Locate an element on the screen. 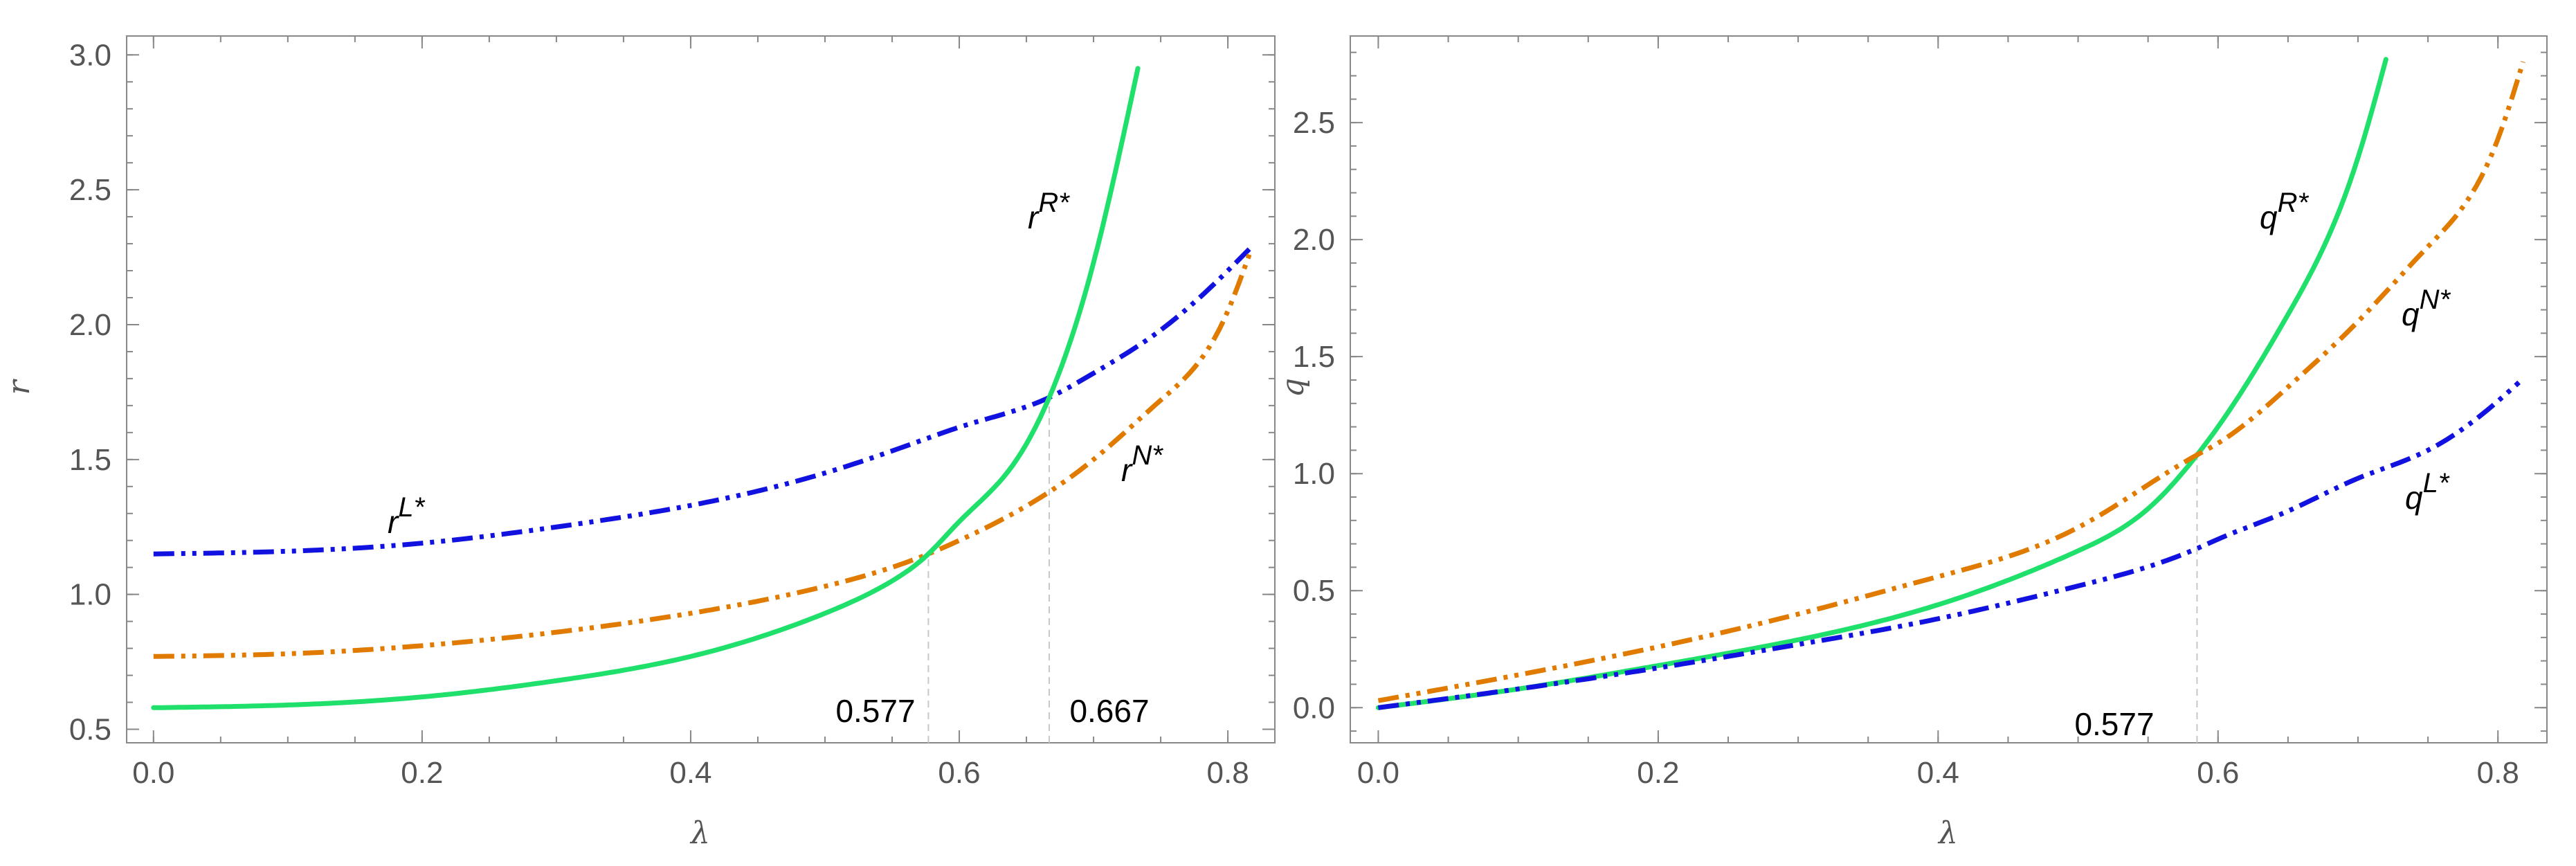  y-axis-label: r is located at coordinates (19, 387).